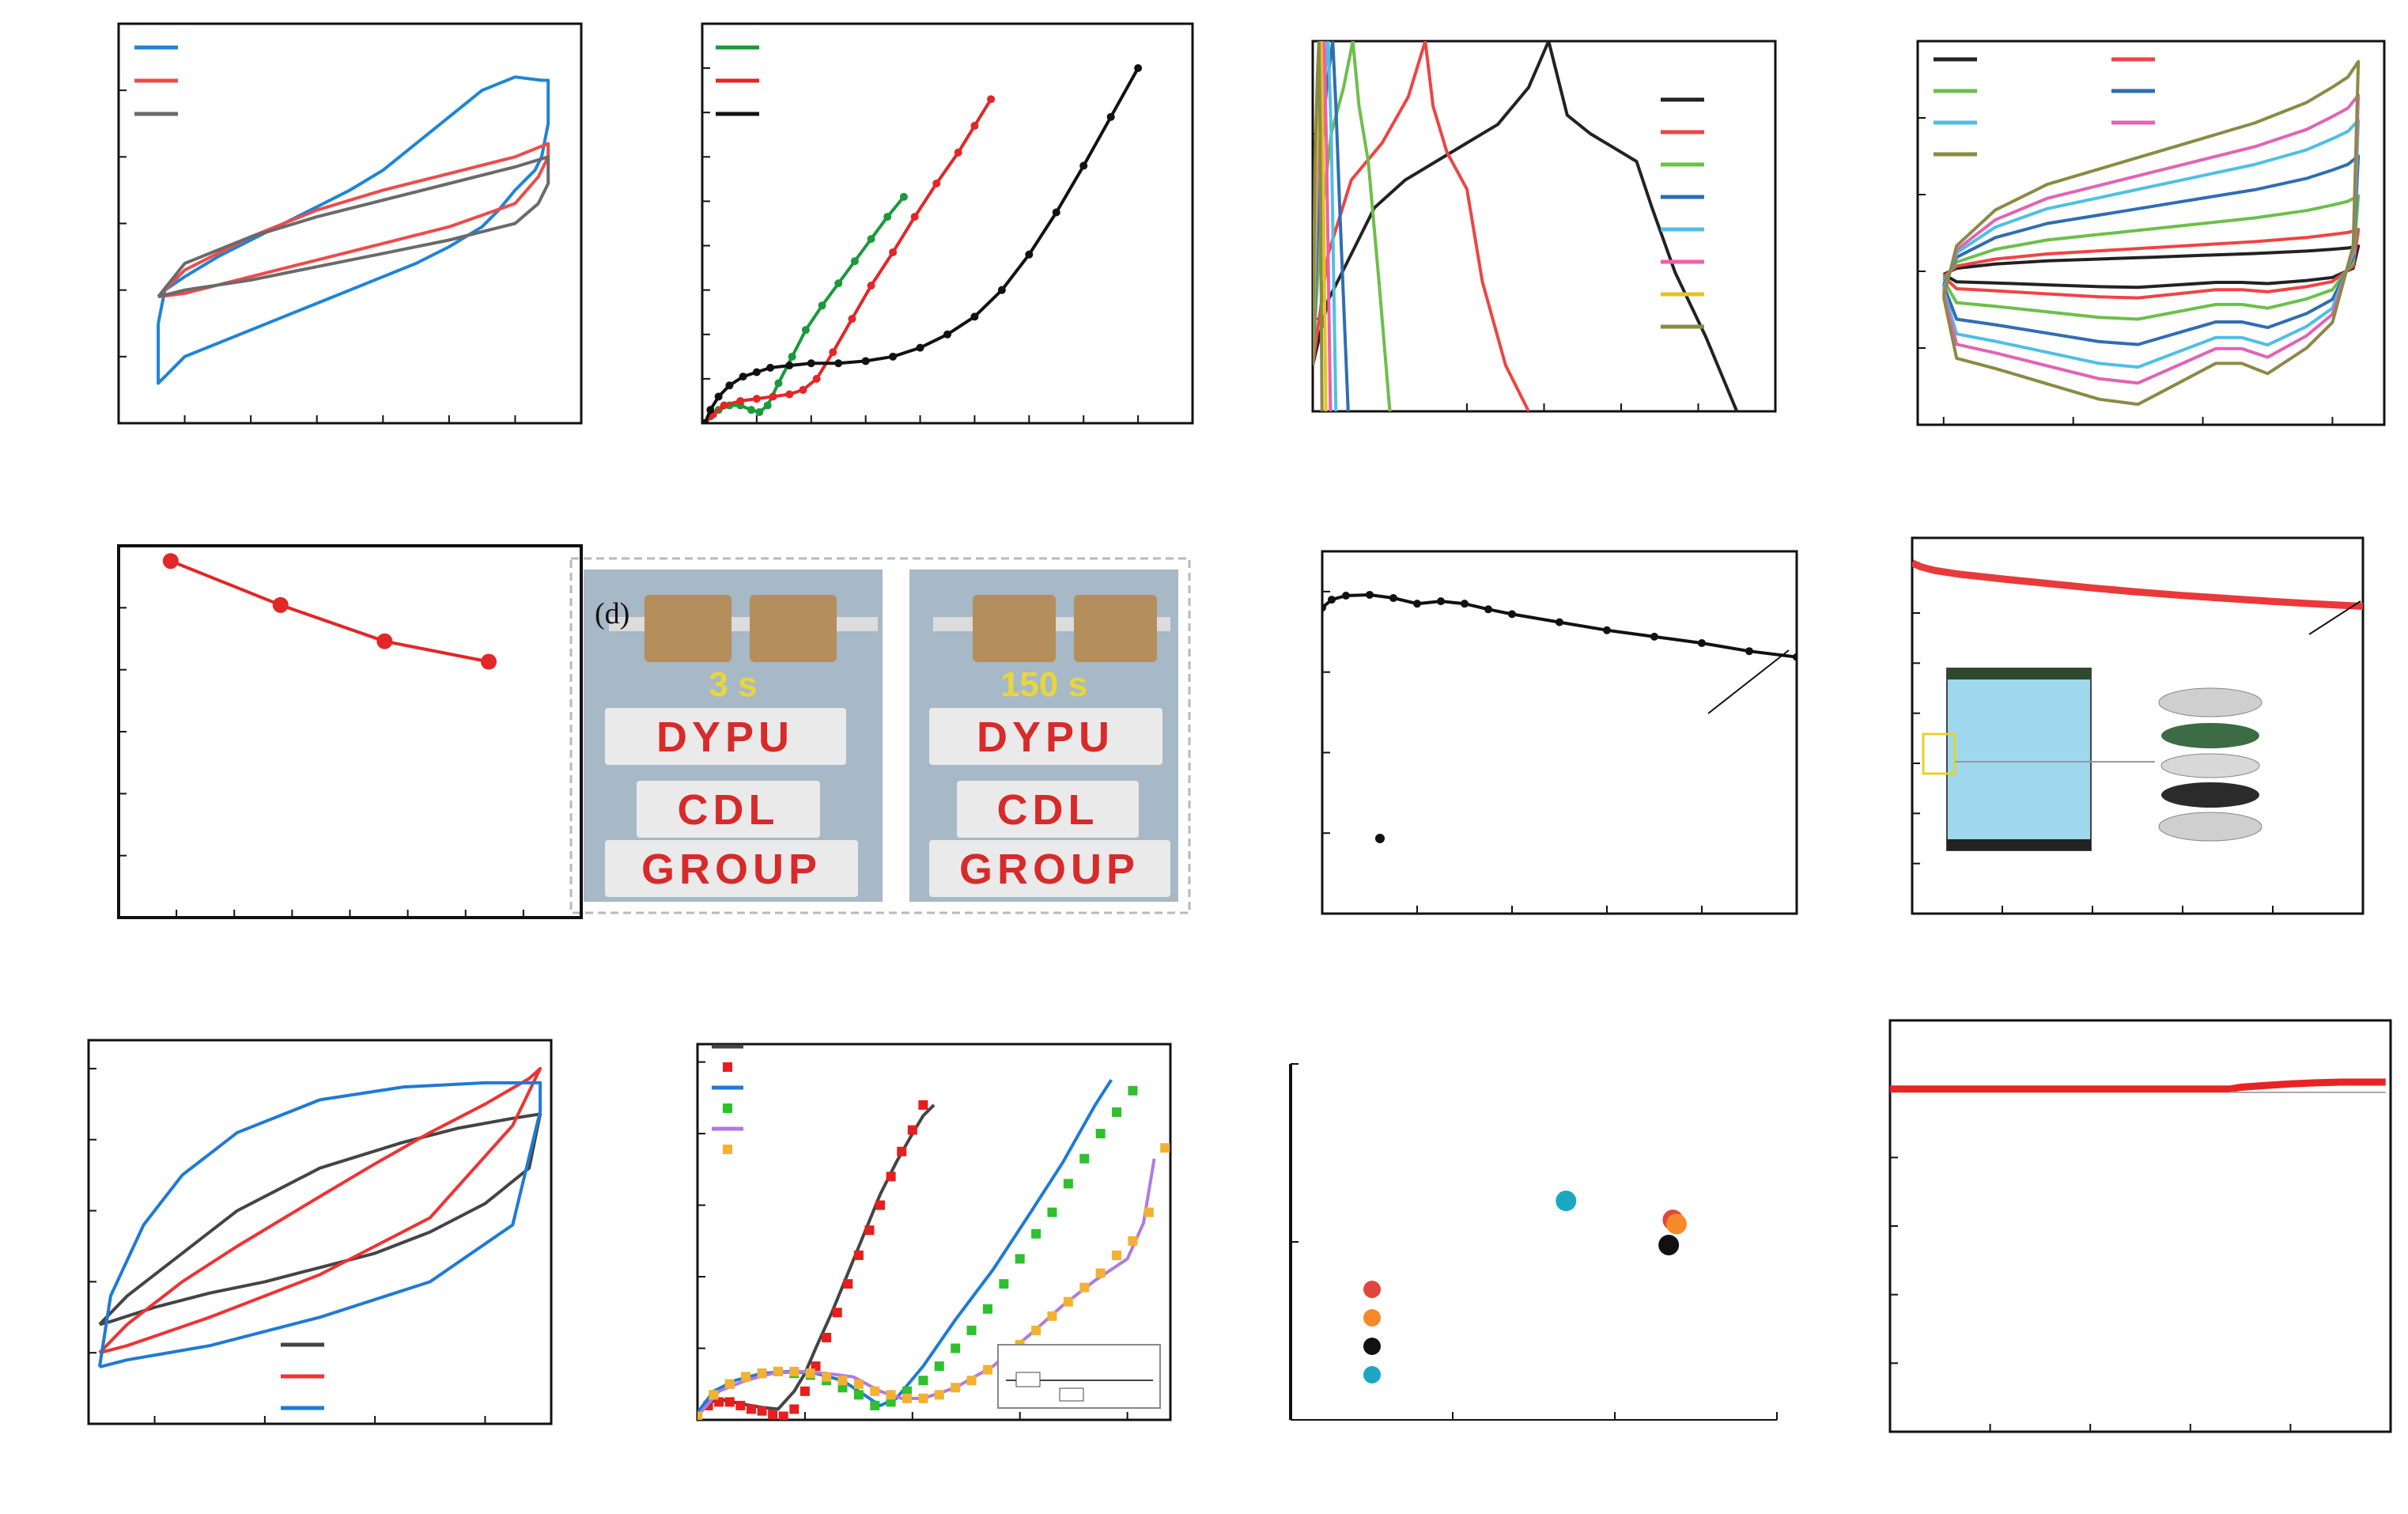  I want to click on inset-schematic, so click(2092, 759).